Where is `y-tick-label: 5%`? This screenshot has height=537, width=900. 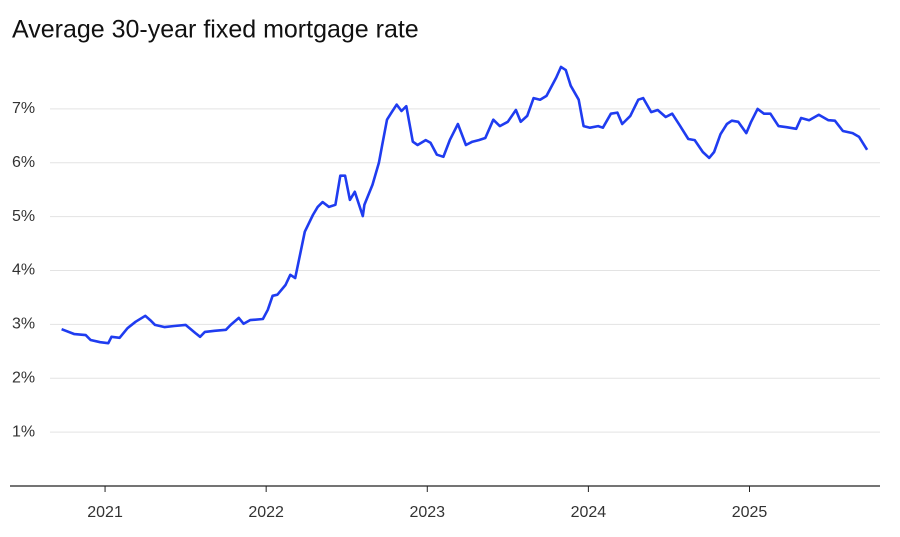
y-tick-label: 5% is located at coordinates (23, 216).